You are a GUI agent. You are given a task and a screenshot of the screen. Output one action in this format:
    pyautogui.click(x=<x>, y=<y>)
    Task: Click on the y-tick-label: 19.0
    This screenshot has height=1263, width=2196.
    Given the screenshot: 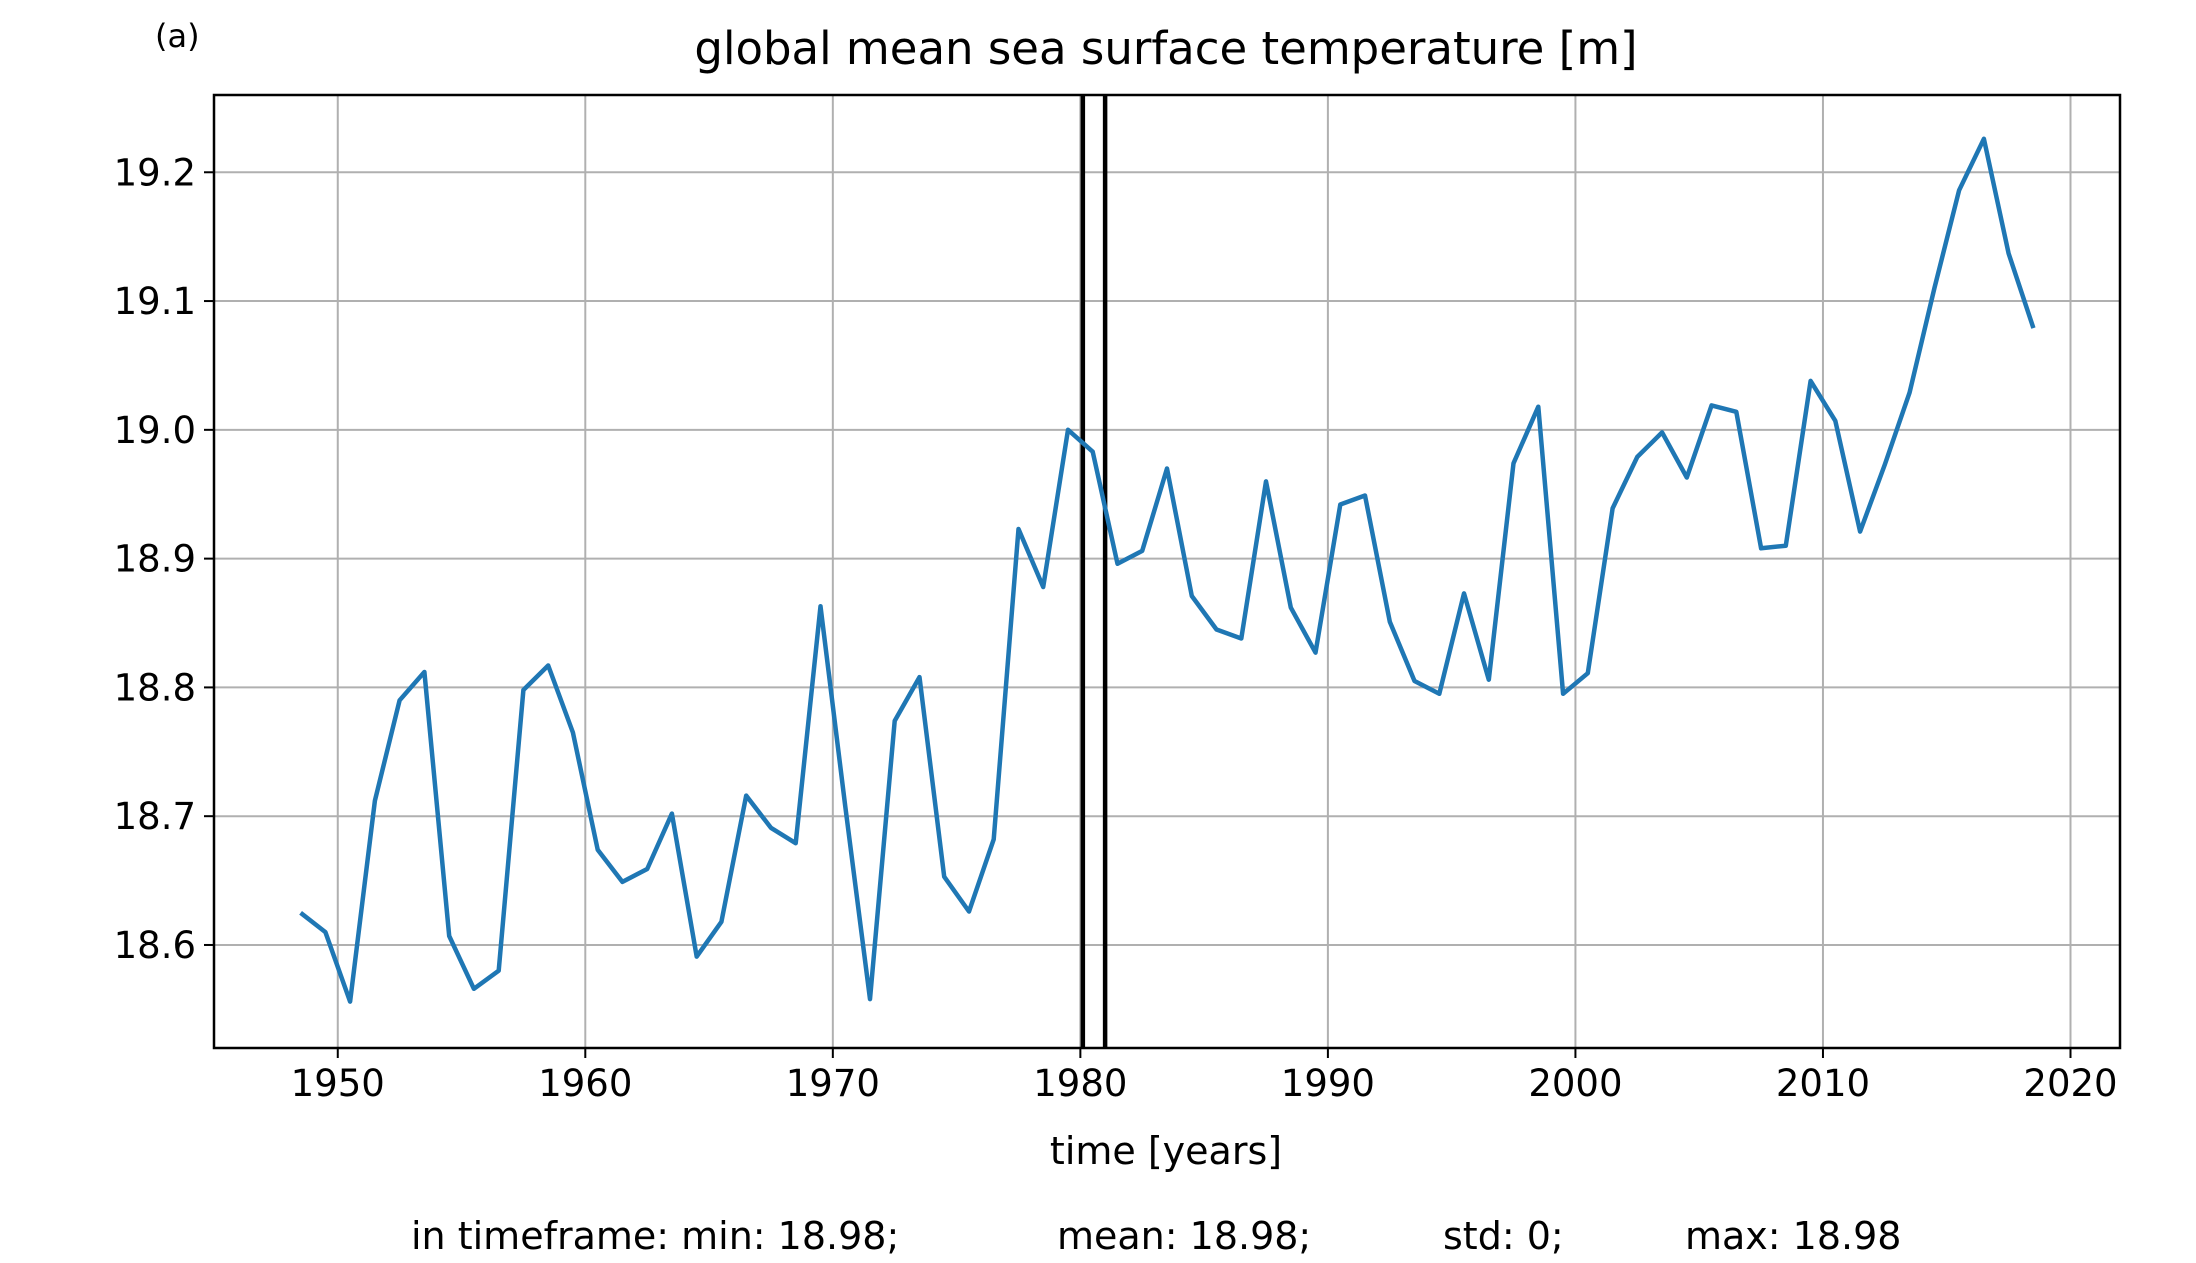 What is the action you would take?
    pyautogui.click(x=155, y=430)
    